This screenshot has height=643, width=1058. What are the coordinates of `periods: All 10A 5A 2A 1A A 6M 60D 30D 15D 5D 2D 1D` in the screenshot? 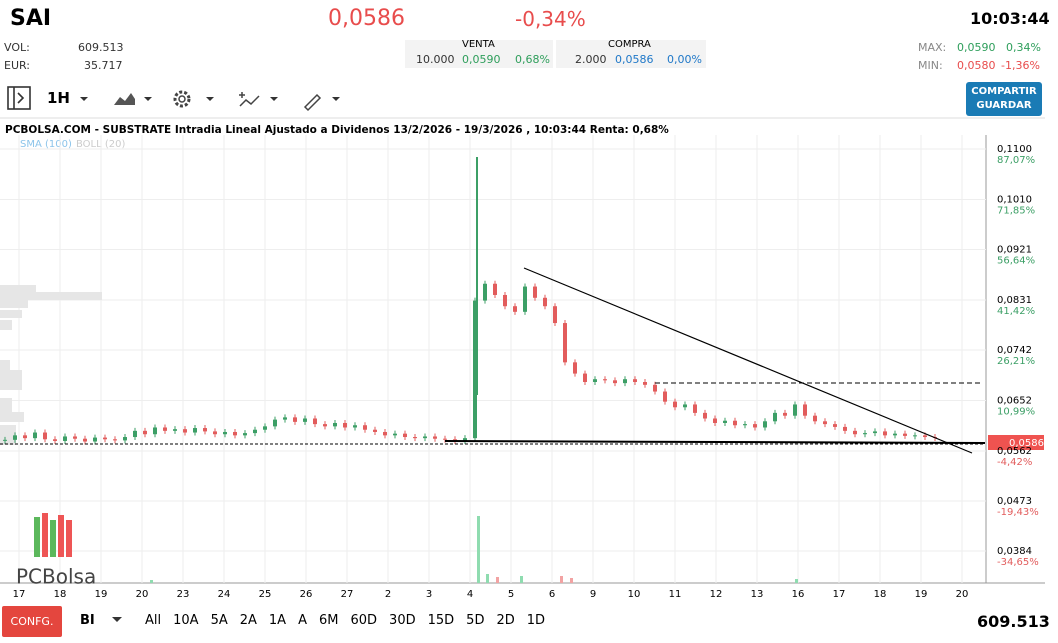 It's located at (351, 620).